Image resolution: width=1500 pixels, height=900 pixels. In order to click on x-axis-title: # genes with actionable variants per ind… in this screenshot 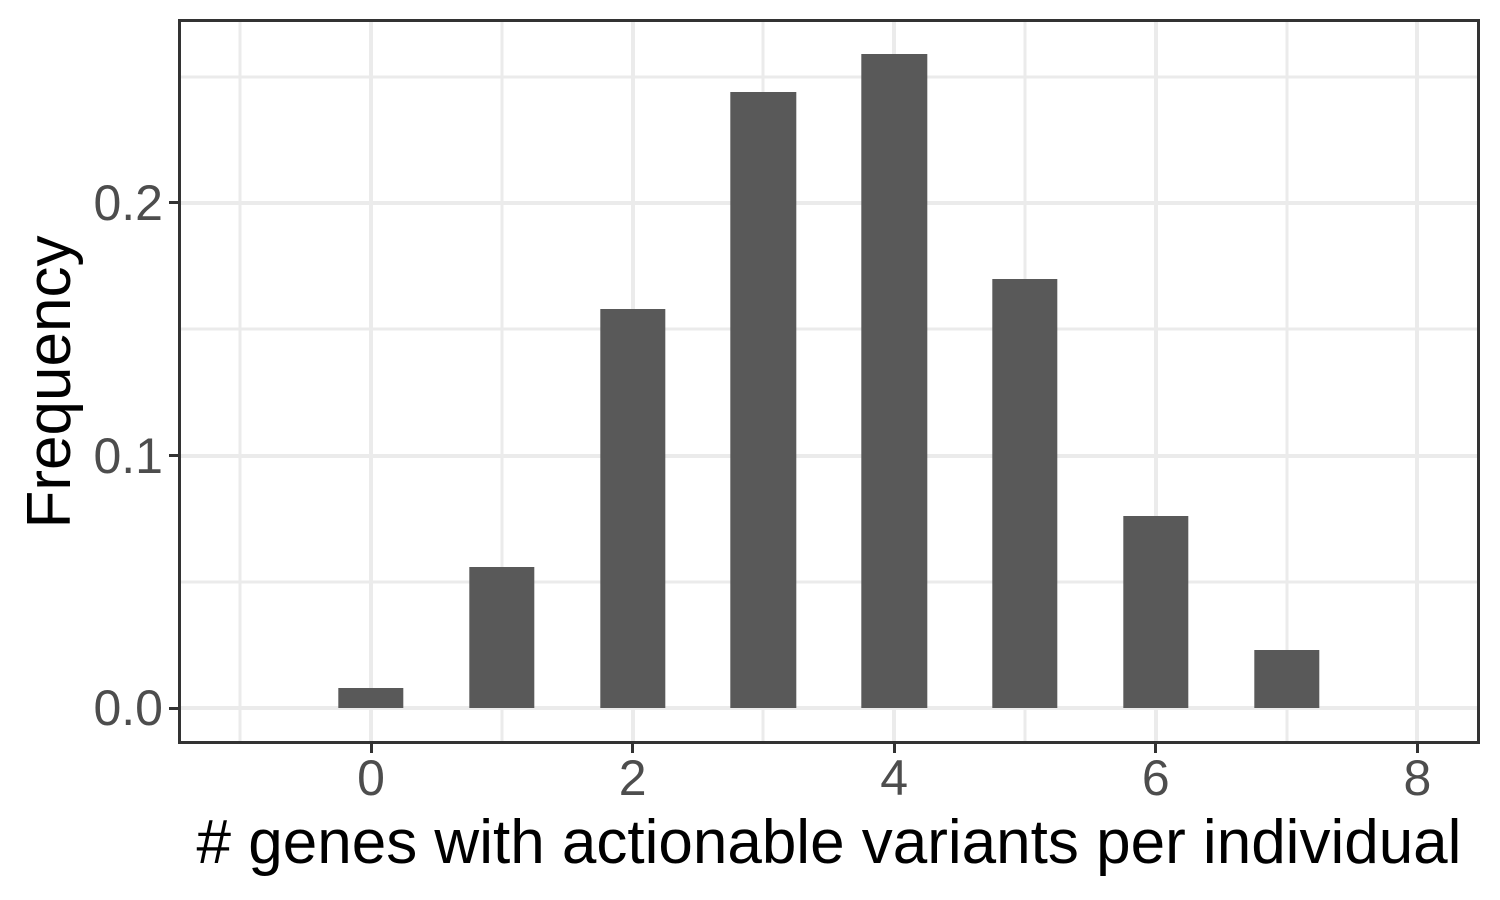, I will do `click(829, 842)`.